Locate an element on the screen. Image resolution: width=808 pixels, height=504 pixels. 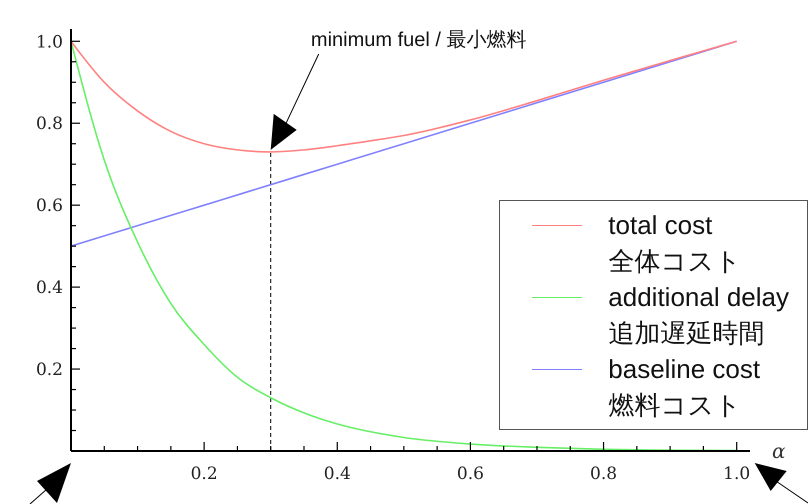
y-tick-label: 0.8 is located at coordinates (49, 124).